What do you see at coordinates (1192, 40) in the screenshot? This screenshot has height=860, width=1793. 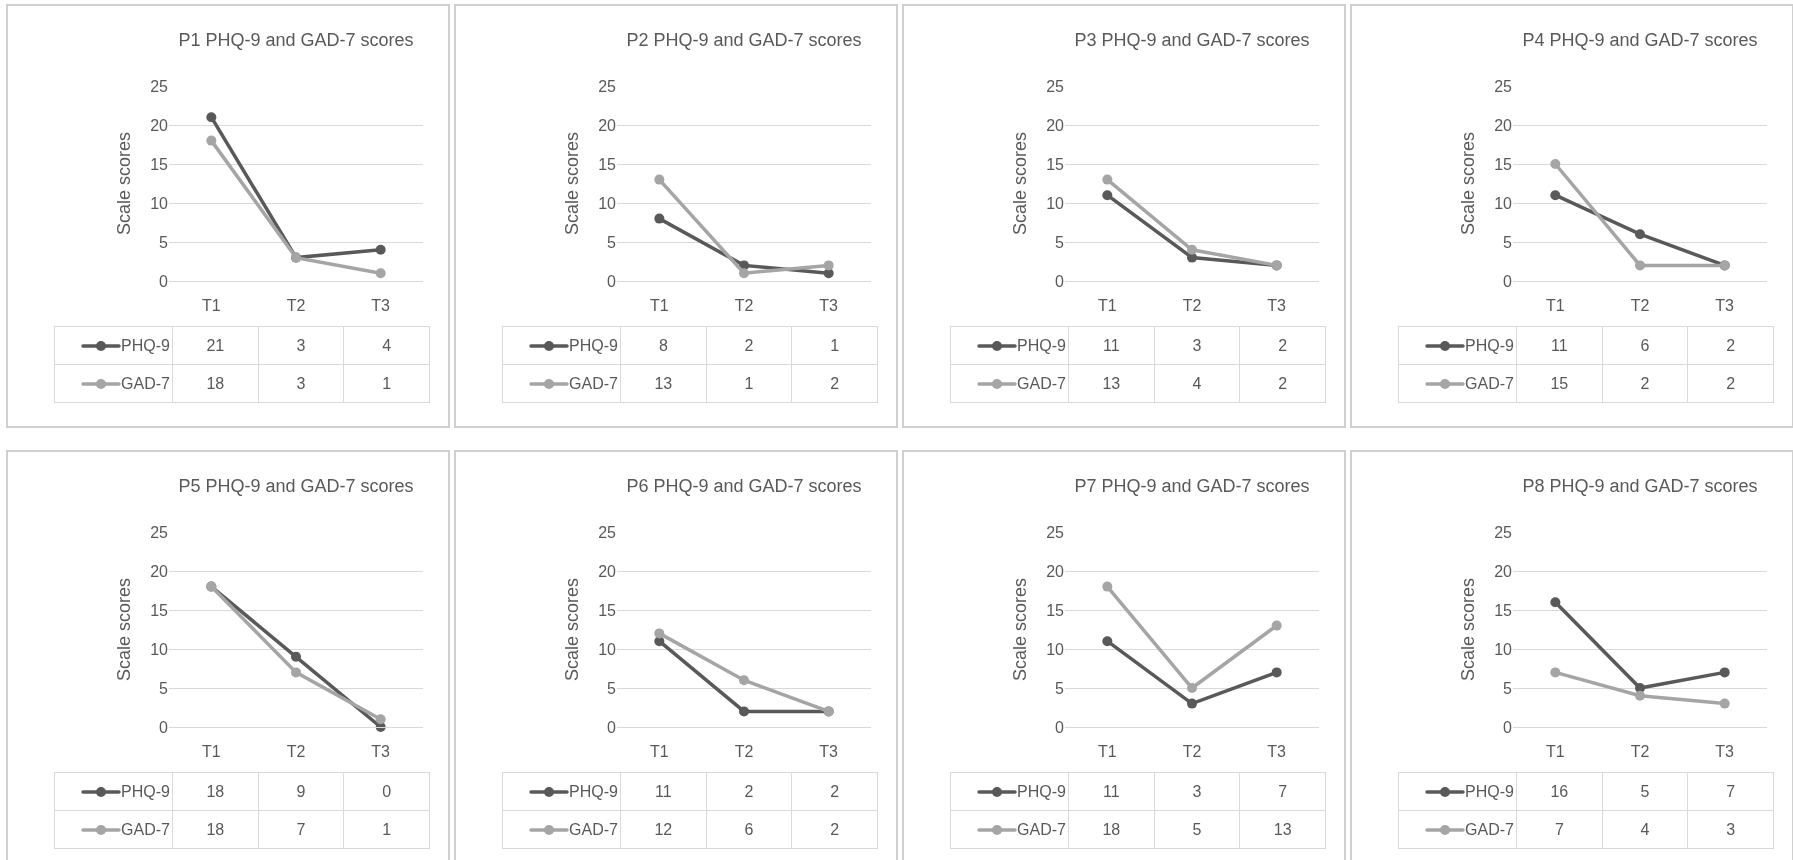 I see `chart-title: P3 PHQ-9 and GAD-7 scores` at bounding box center [1192, 40].